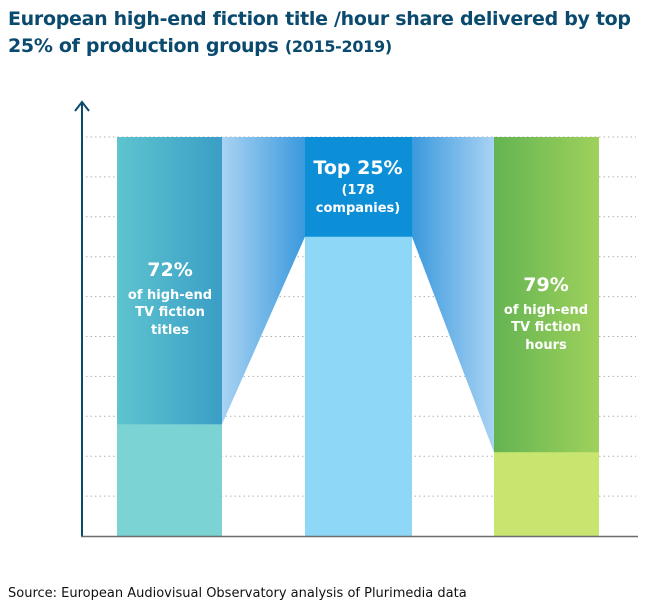  I want to click on label-titles-line2: TV fiction, so click(170, 312).